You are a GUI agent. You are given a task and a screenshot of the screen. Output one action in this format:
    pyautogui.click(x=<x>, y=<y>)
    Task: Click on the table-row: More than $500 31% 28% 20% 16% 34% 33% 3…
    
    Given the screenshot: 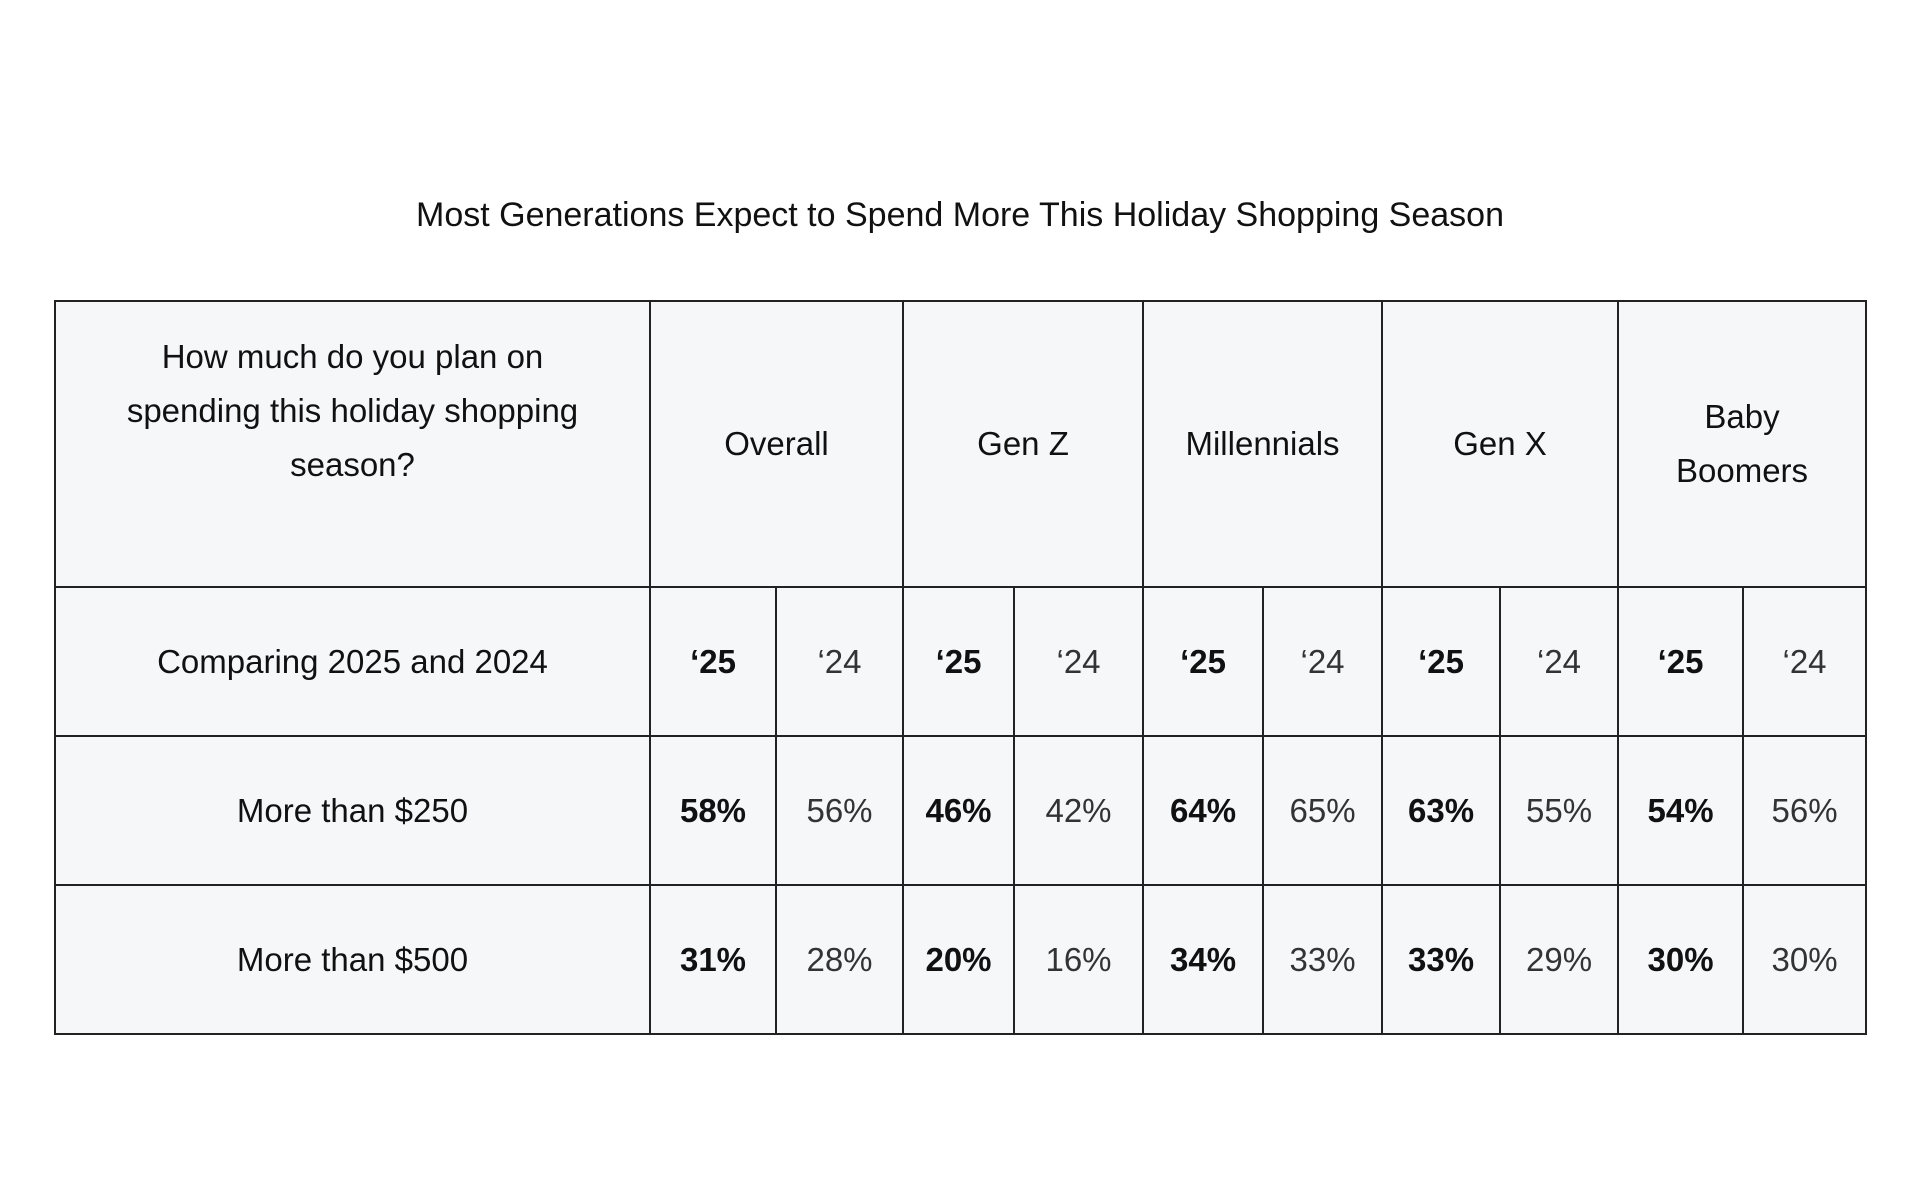 What is the action you would take?
    pyautogui.click(x=961, y=959)
    